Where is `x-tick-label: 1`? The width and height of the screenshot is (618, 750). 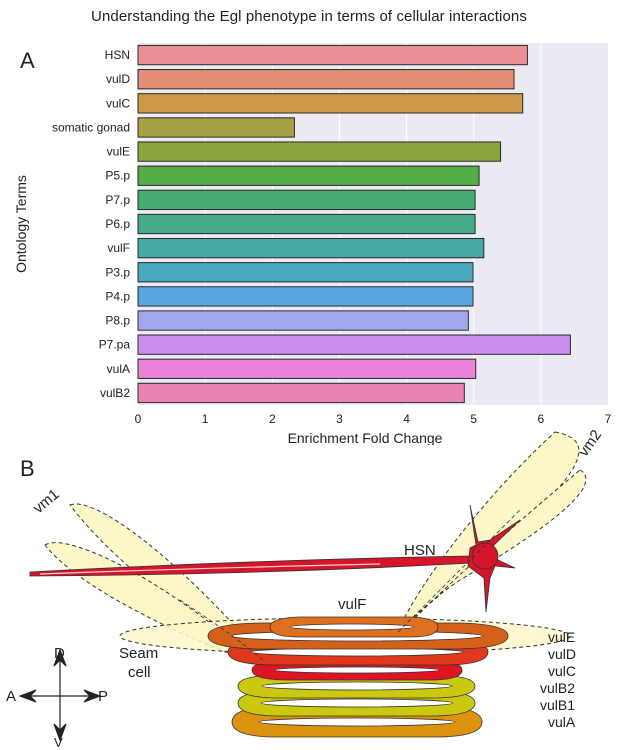 x-tick-label: 1 is located at coordinates (205, 419).